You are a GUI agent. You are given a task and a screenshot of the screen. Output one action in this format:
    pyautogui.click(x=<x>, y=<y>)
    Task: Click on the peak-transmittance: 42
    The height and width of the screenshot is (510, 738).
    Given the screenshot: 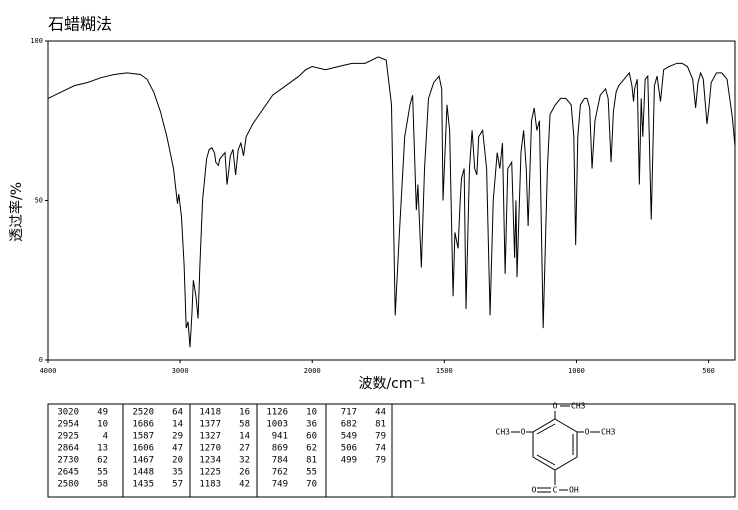 What is the action you would take?
    pyautogui.click(x=244, y=485)
    